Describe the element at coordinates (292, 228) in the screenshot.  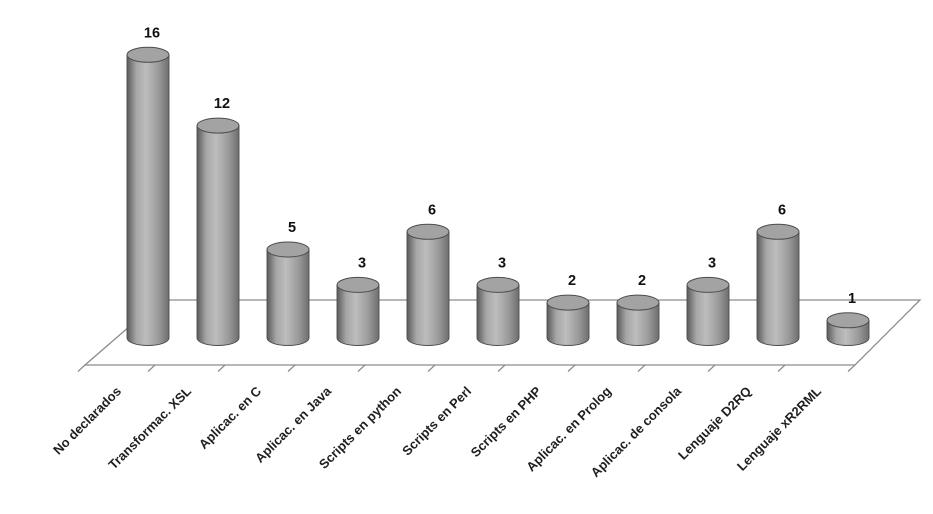
I see `value-label: 5` at that location.